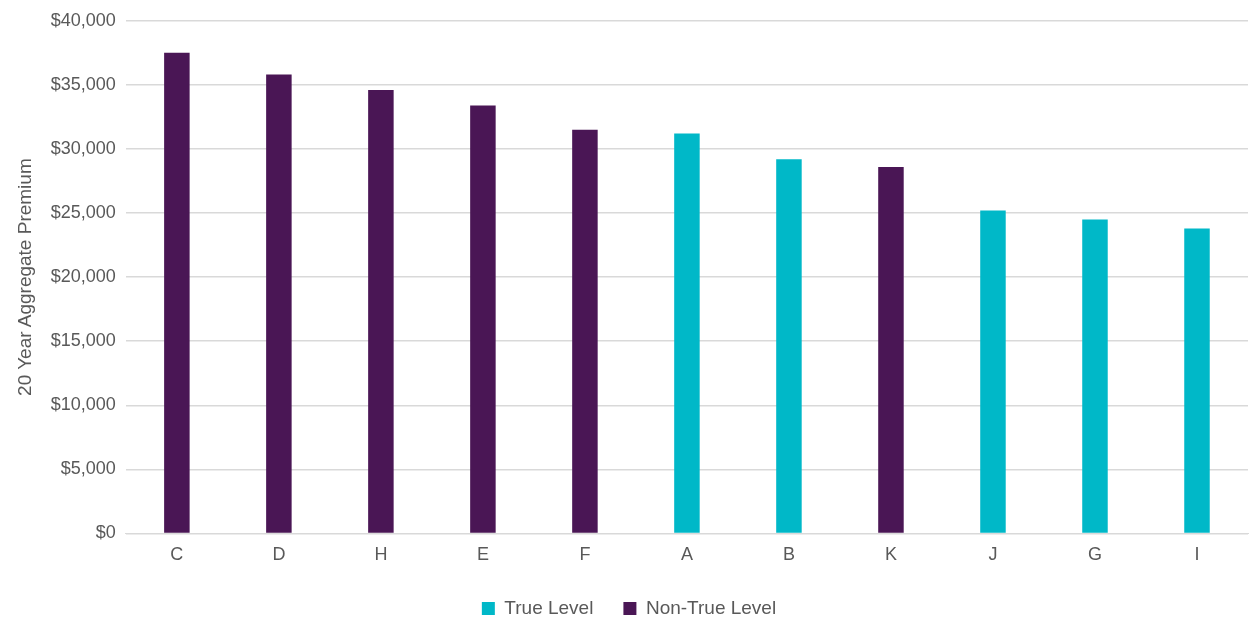 The image size is (1253, 633). I want to click on x-tick-label: E, so click(482, 554).